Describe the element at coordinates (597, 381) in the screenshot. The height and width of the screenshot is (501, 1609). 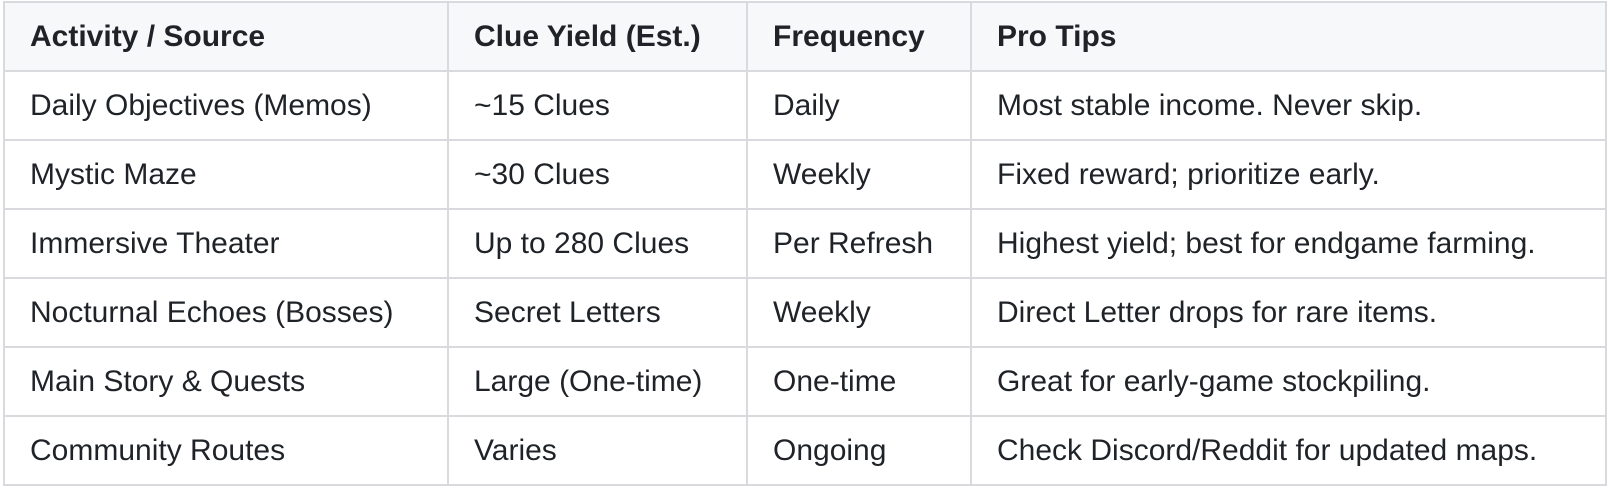
I see `cell-clue-yield: Large (One-time)` at that location.